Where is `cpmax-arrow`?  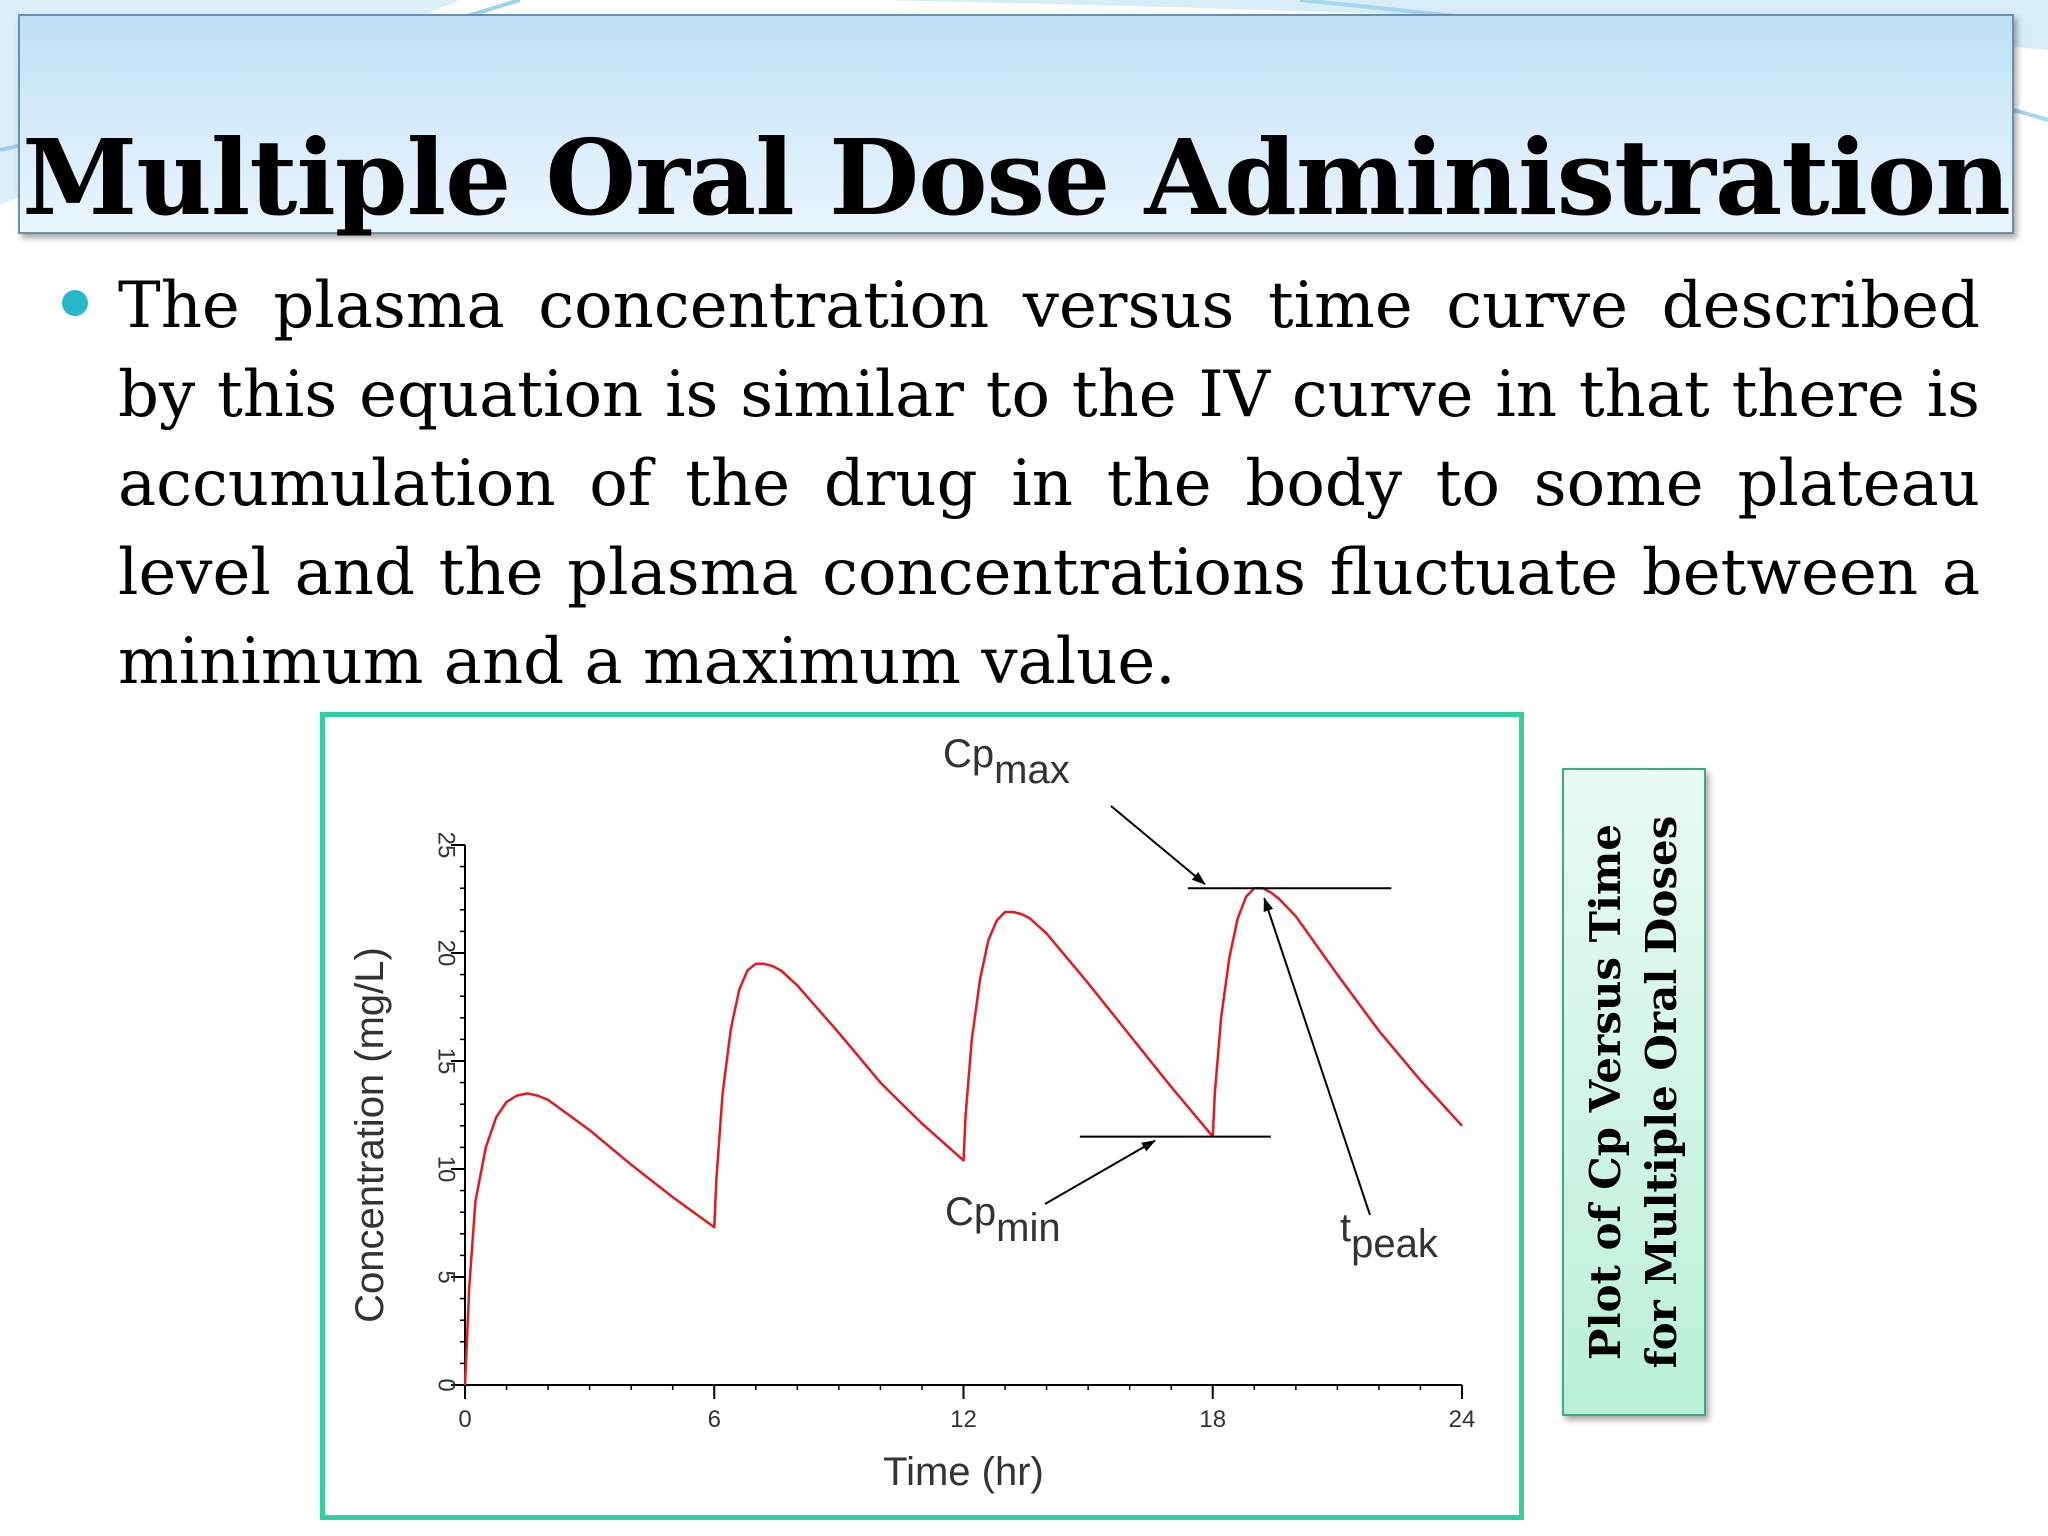
cpmax-arrow is located at coordinates (1158, 845).